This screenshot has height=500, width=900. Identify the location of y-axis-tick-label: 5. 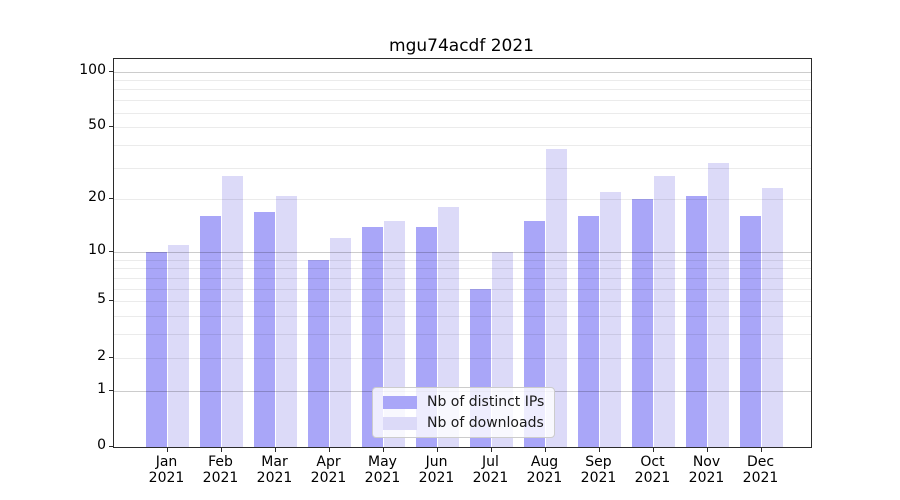
(101, 299).